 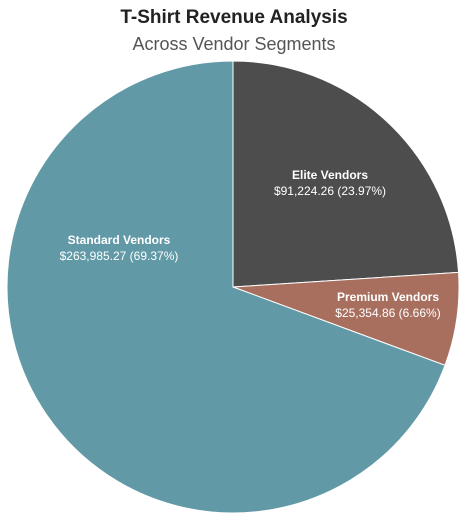 I want to click on slice-value-label-premium-vendors: $25,354.86 (6.66%), so click(x=387, y=313).